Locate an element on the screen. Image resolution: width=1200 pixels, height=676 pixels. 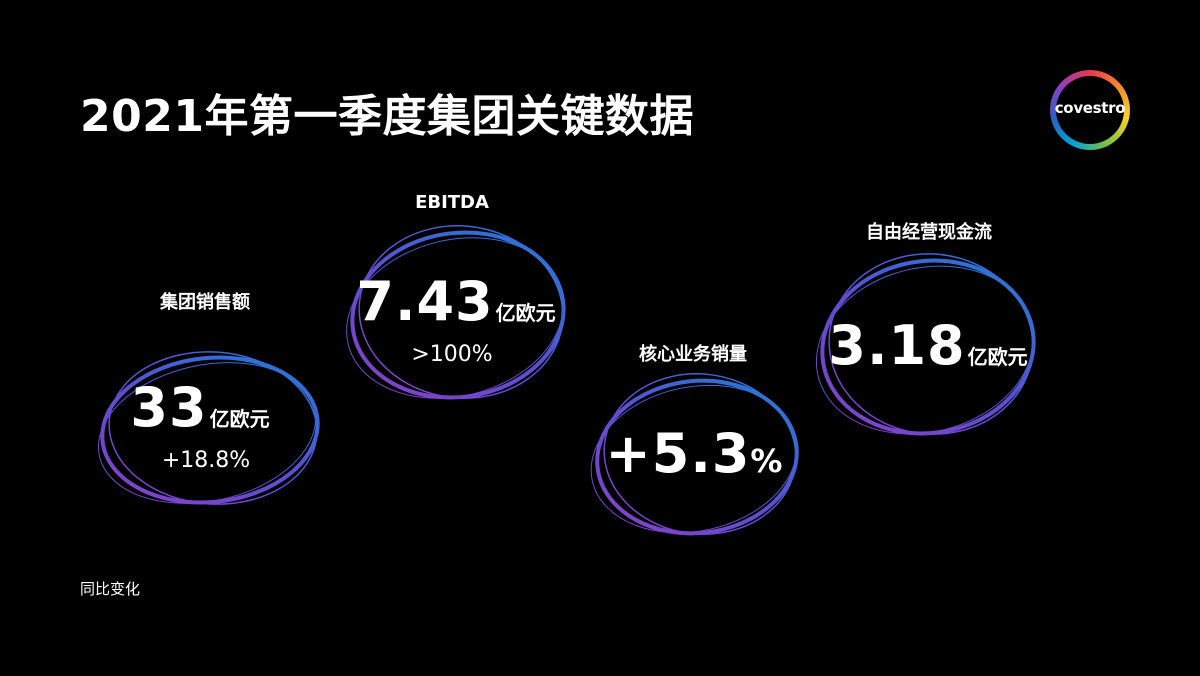
kpi-label: 集团销售额 is located at coordinates (205, 302).